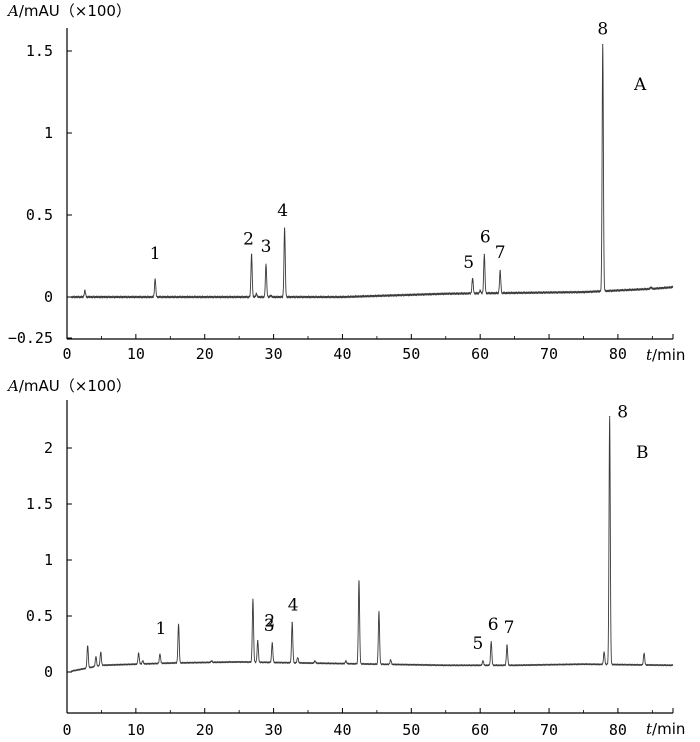  Describe the element at coordinates (642, 453) in the screenshot. I see `panel-label: B` at that location.